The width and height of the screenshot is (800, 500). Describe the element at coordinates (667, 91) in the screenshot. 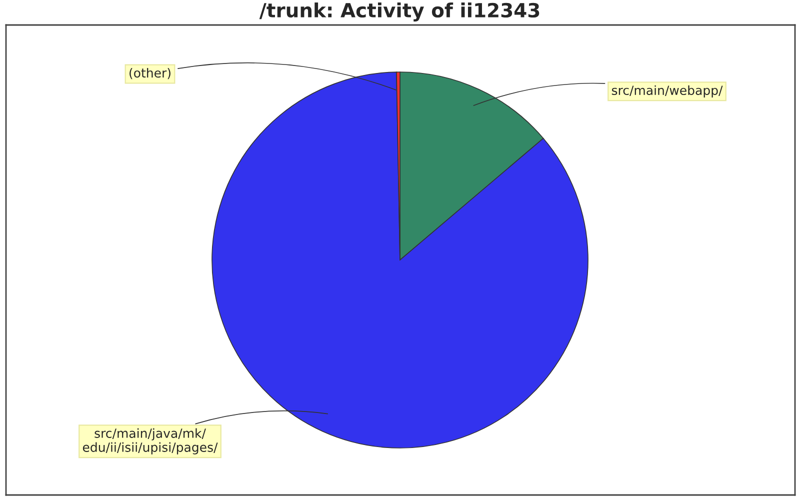

I see `slice-label: src/main/webapp/` at that location.